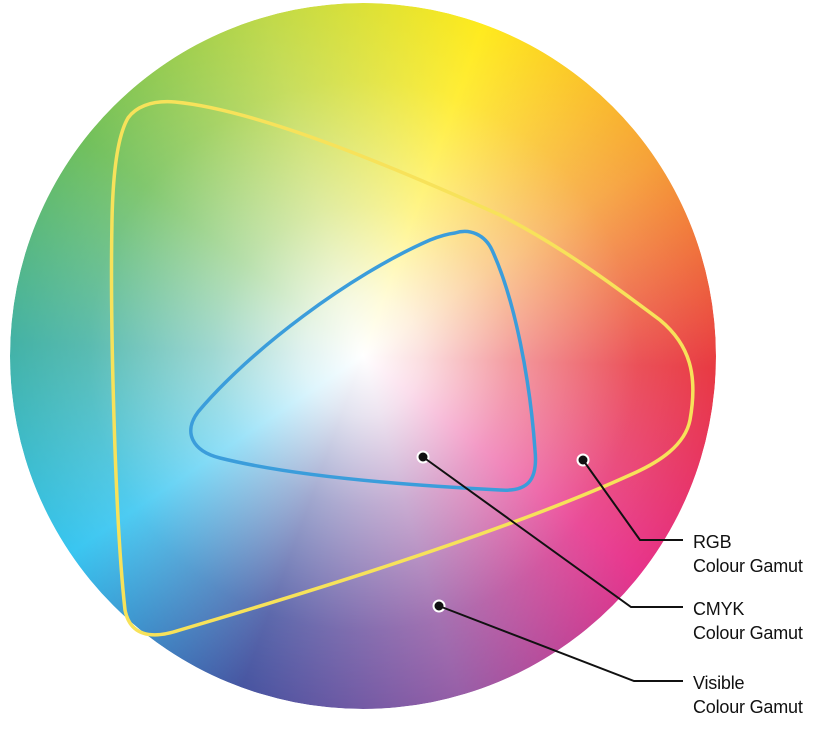 The width and height of the screenshot is (830, 736). Describe the element at coordinates (748, 707) in the screenshot. I see `visible-label-line2: Colour Gamut` at that location.